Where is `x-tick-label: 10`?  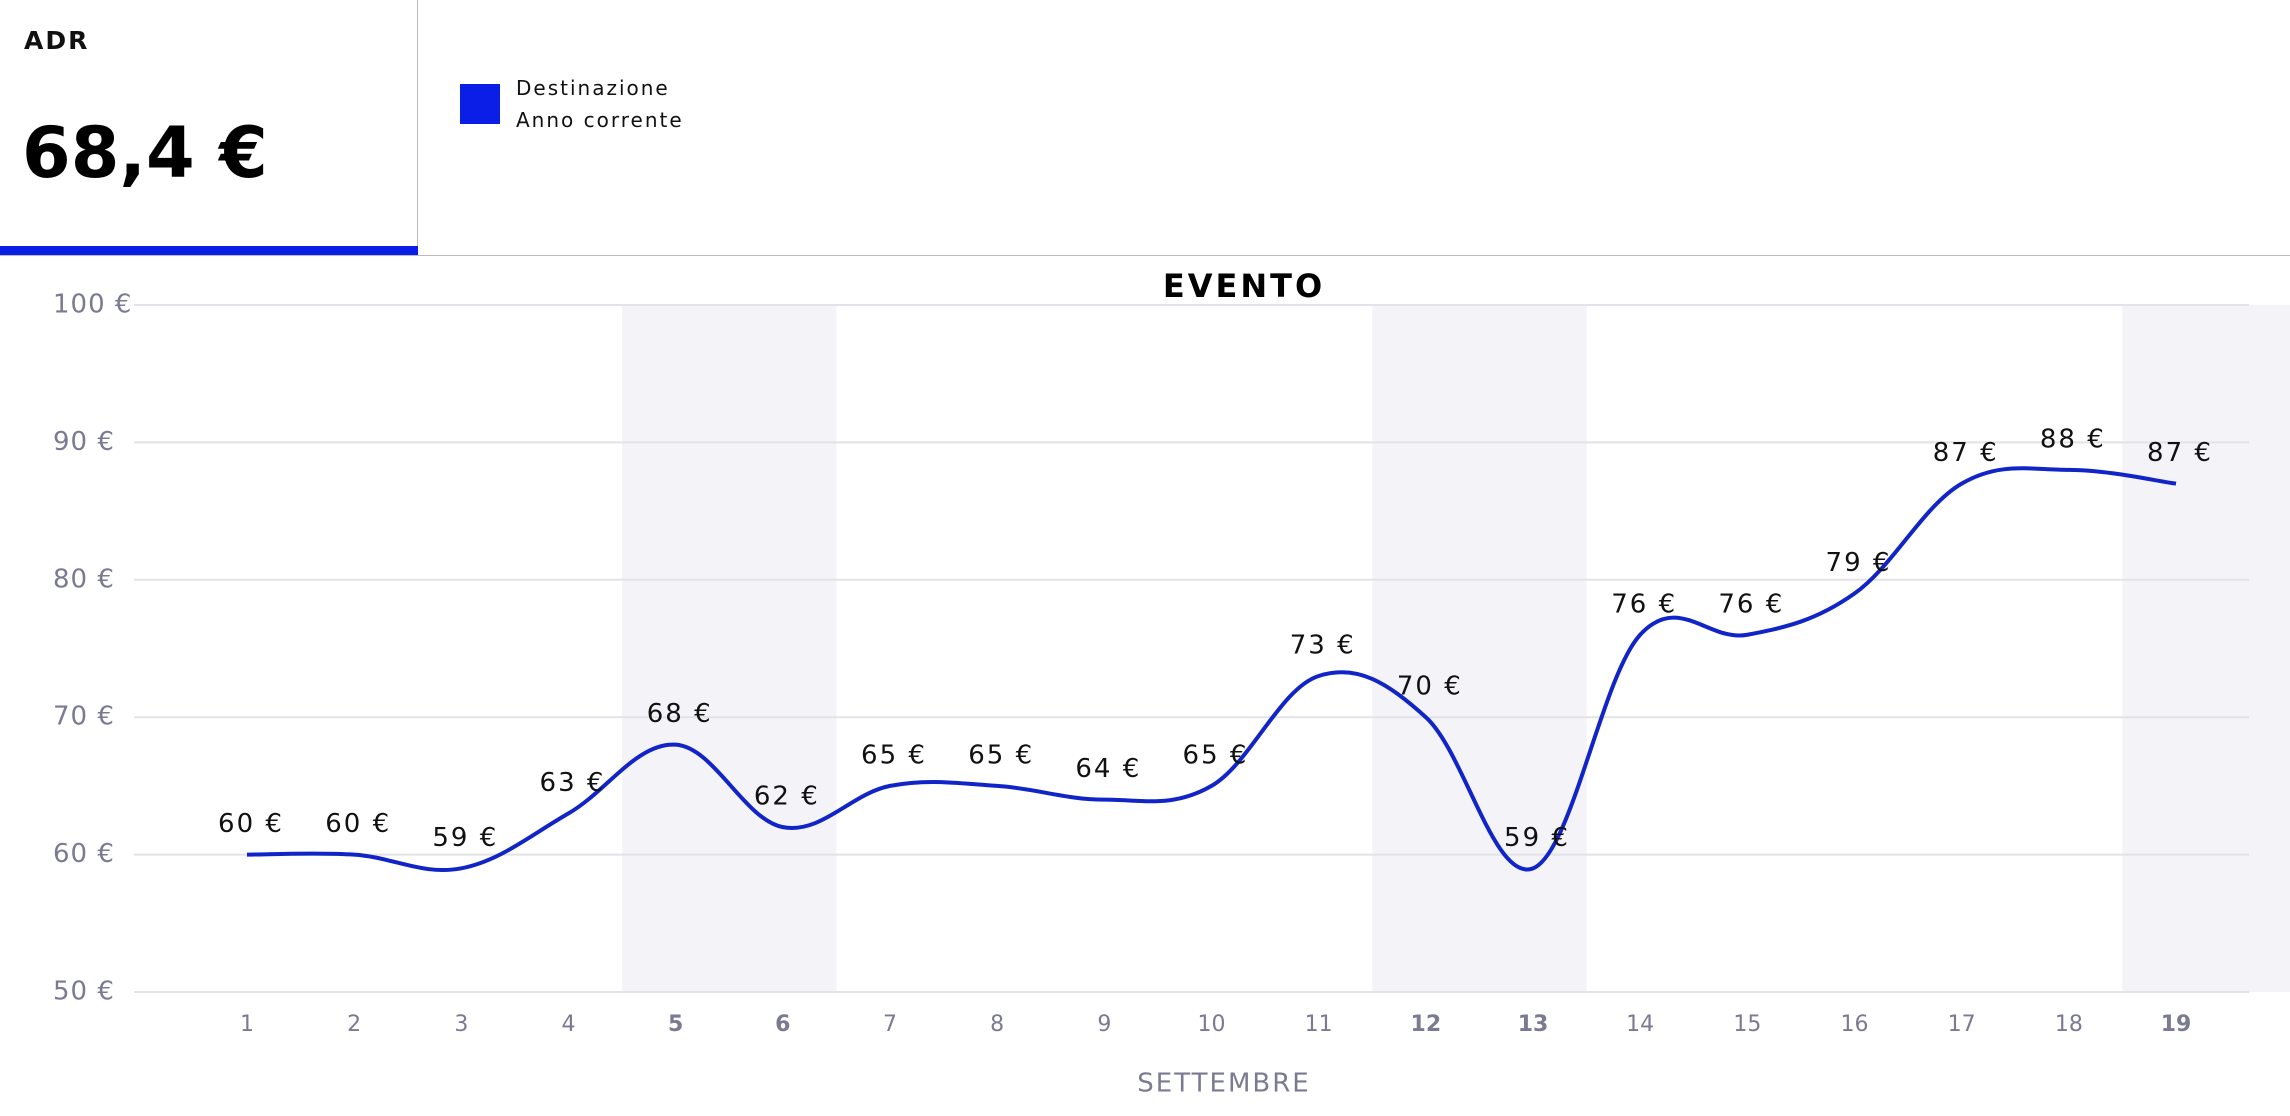 x-tick-label: 10 is located at coordinates (1212, 1024).